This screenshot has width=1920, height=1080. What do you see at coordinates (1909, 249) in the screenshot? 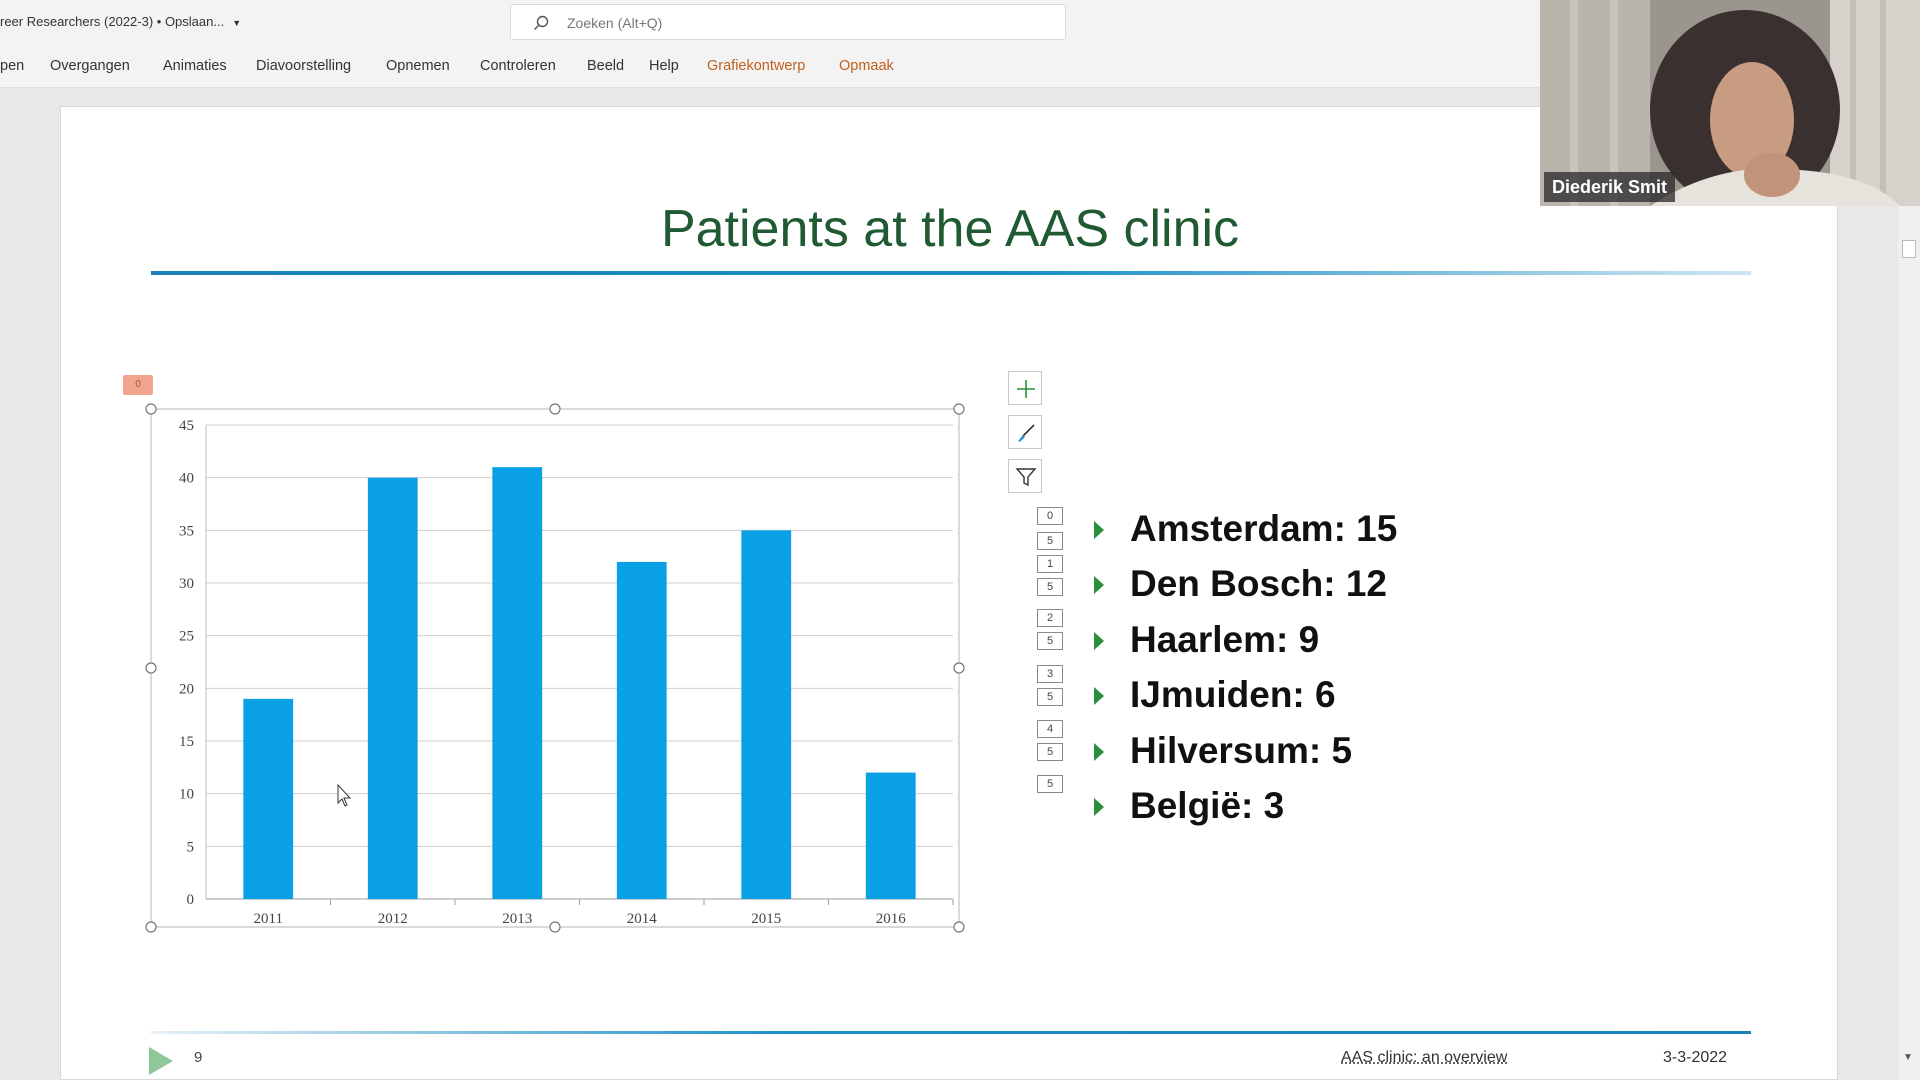
I see `scrollbar-thumb` at bounding box center [1909, 249].